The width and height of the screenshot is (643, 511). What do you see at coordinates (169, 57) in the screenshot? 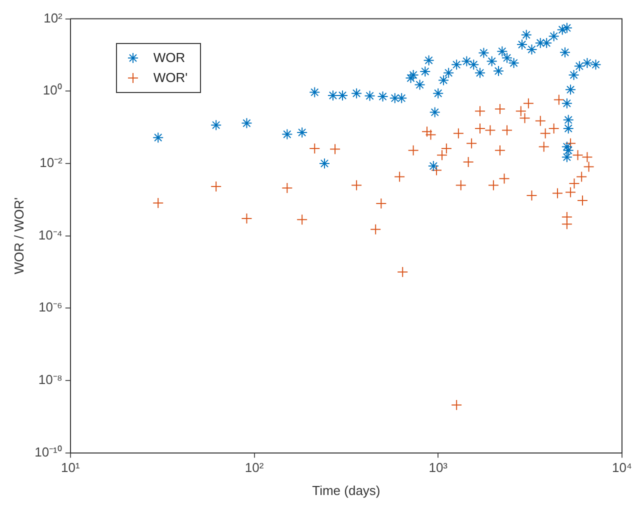
I see `legend-label: WOR` at bounding box center [169, 57].